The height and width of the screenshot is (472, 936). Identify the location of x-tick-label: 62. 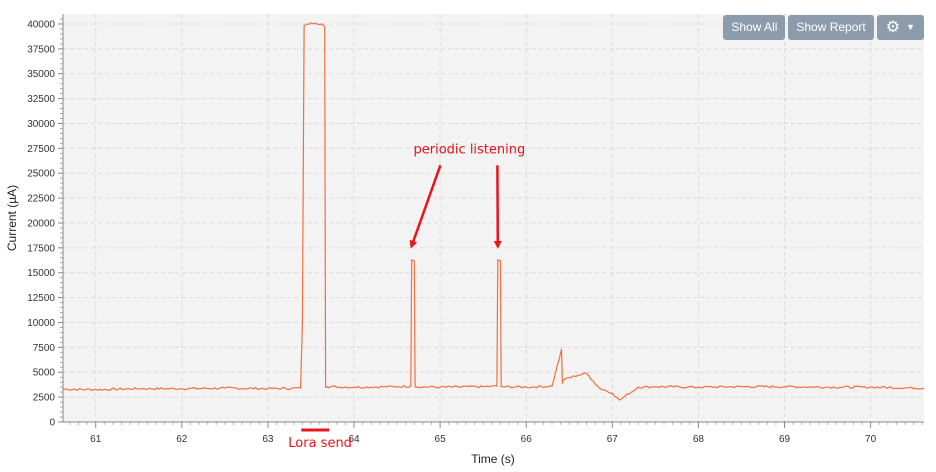
(182, 439).